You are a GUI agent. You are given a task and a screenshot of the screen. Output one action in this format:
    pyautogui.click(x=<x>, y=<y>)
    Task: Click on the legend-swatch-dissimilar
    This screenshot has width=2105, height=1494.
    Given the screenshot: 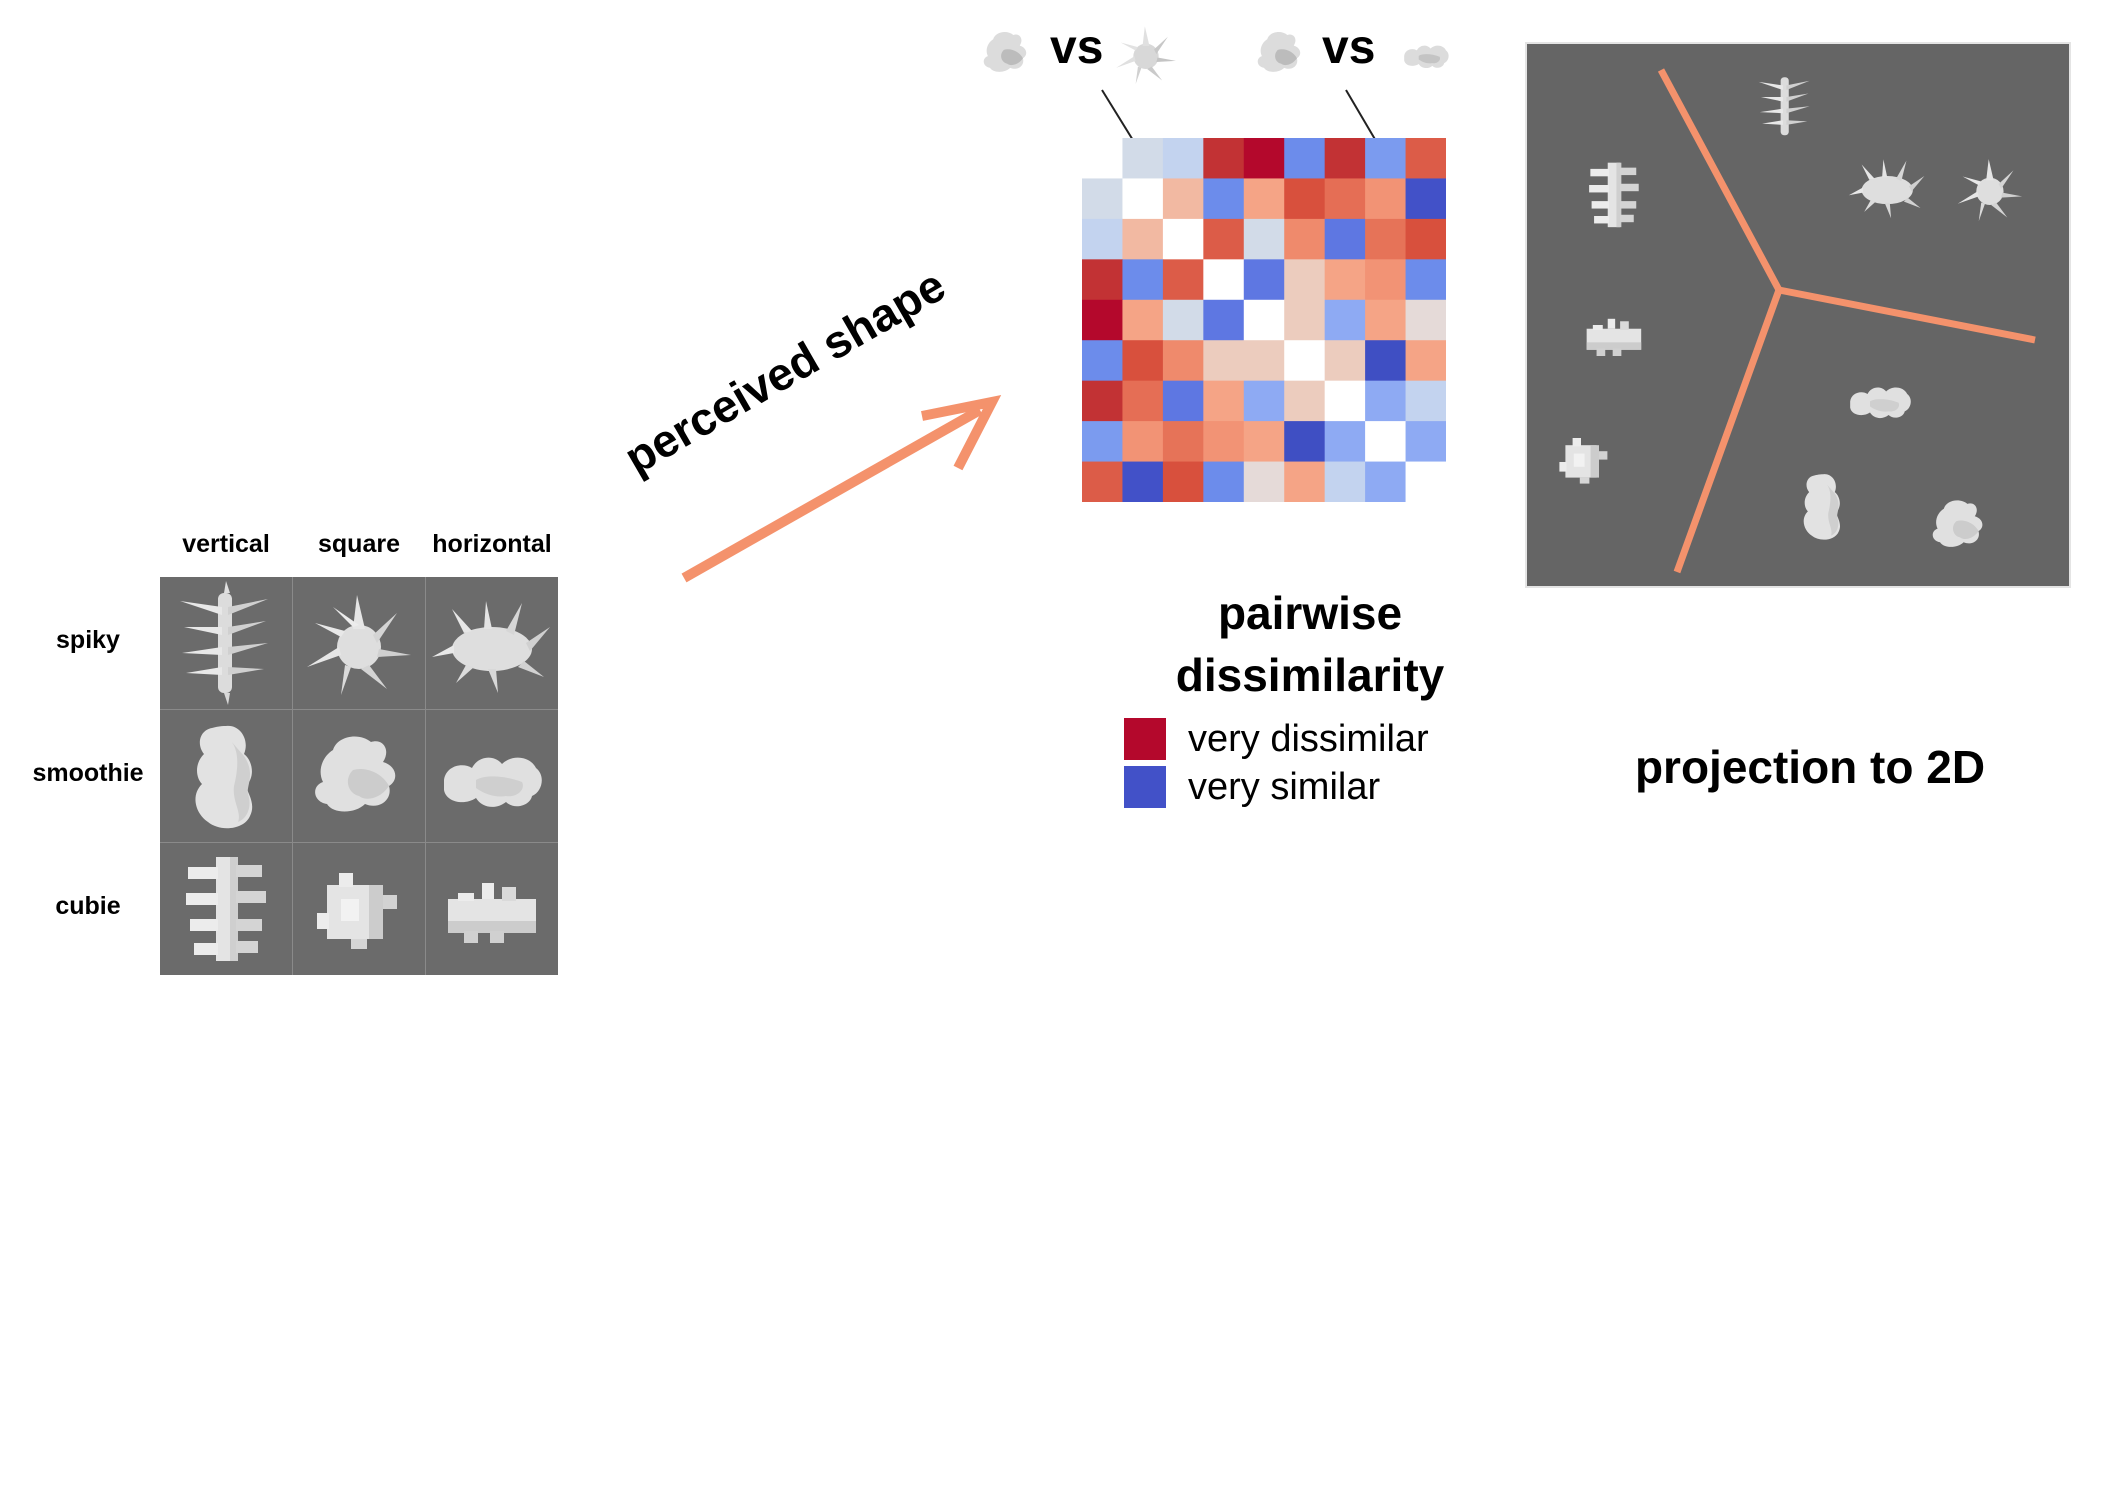 What is the action you would take?
    pyautogui.click(x=1145, y=739)
    